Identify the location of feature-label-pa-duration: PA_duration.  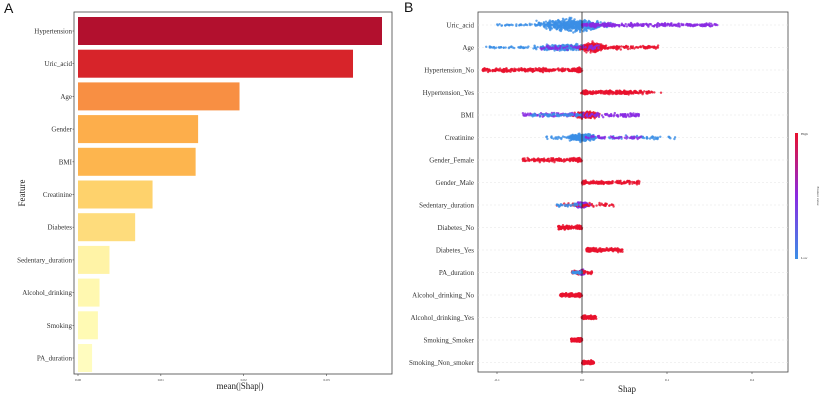
(55, 359).